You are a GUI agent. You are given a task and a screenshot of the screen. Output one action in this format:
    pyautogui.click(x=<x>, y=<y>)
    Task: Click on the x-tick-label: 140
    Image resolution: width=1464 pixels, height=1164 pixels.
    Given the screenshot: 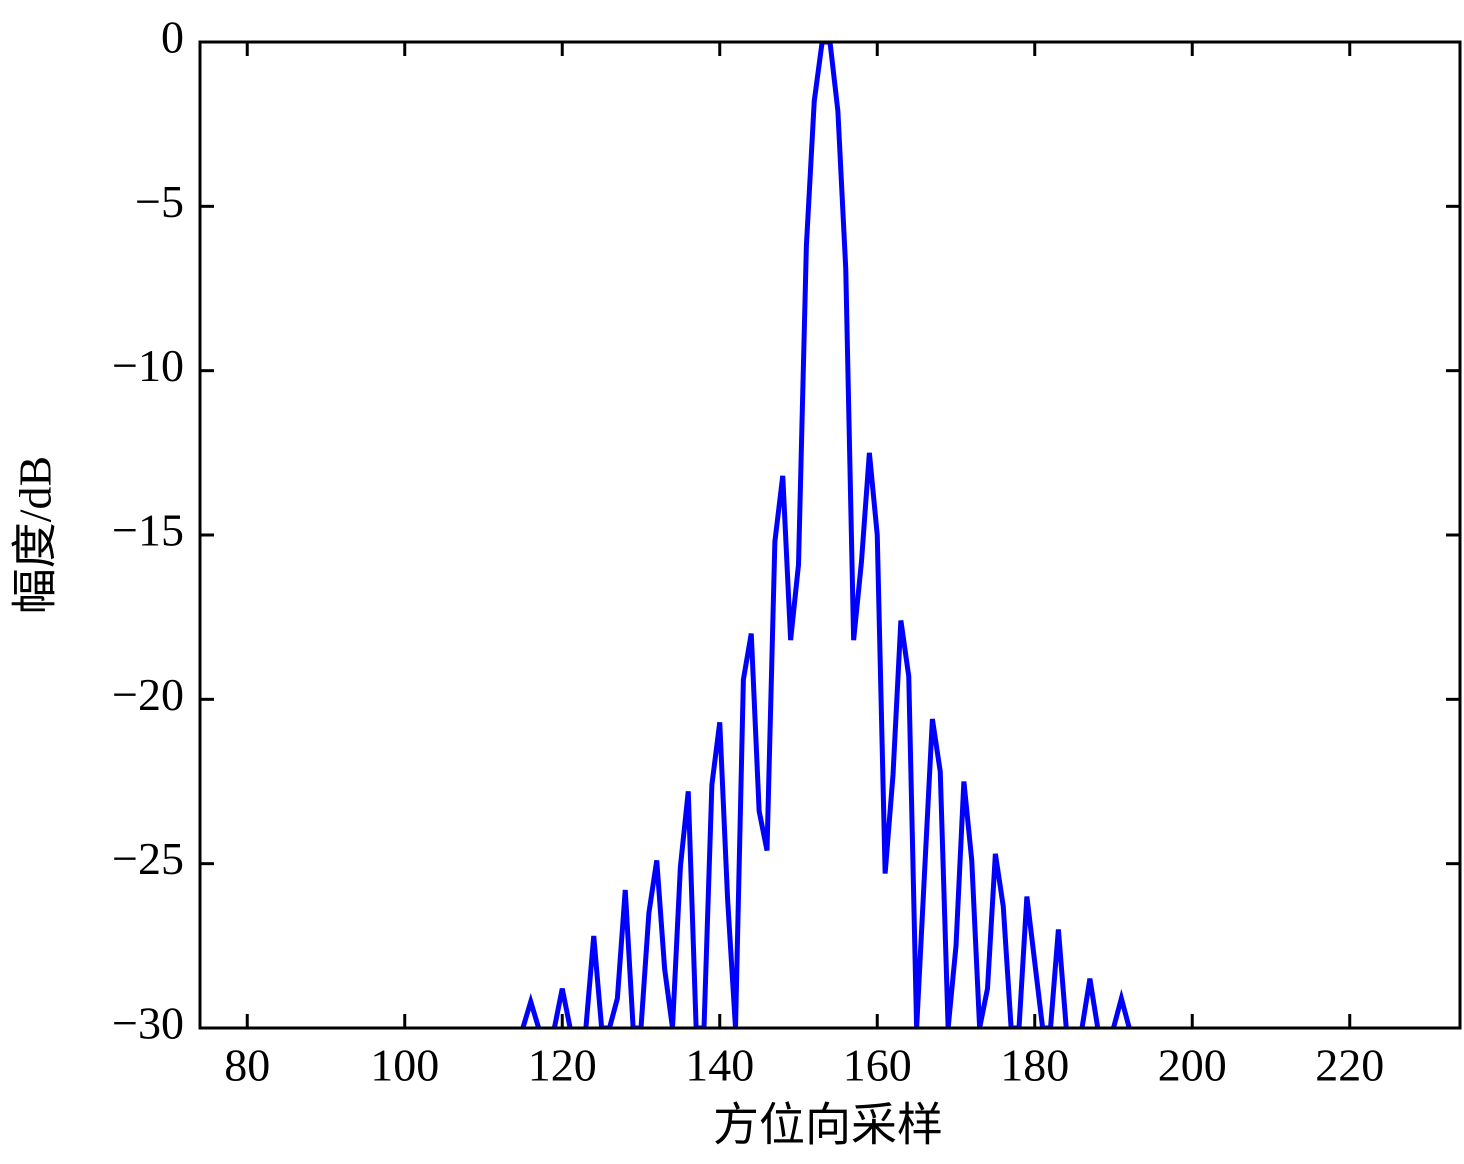 What is the action you would take?
    pyautogui.click(x=719, y=1065)
    